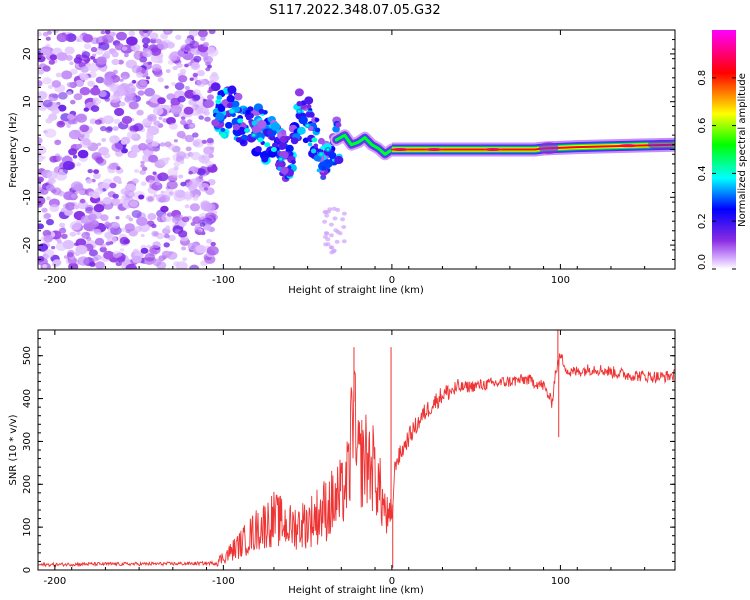 The height and width of the screenshot is (600, 750). Describe the element at coordinates (223, 280) in the screenshot. I see `spectrogram-x-tick-label: -100` at that location.